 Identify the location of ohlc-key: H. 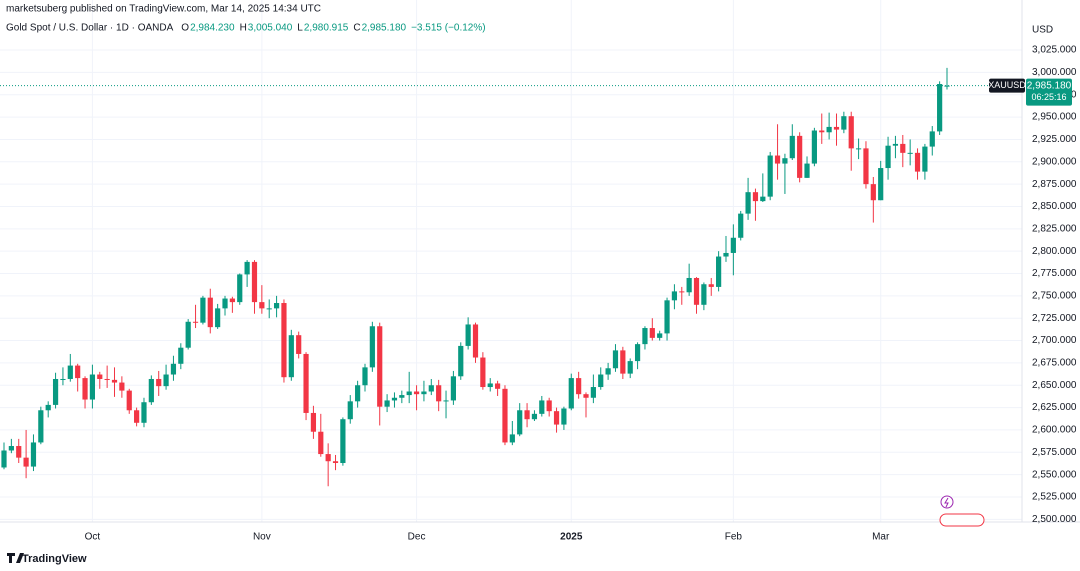
(243, 28).